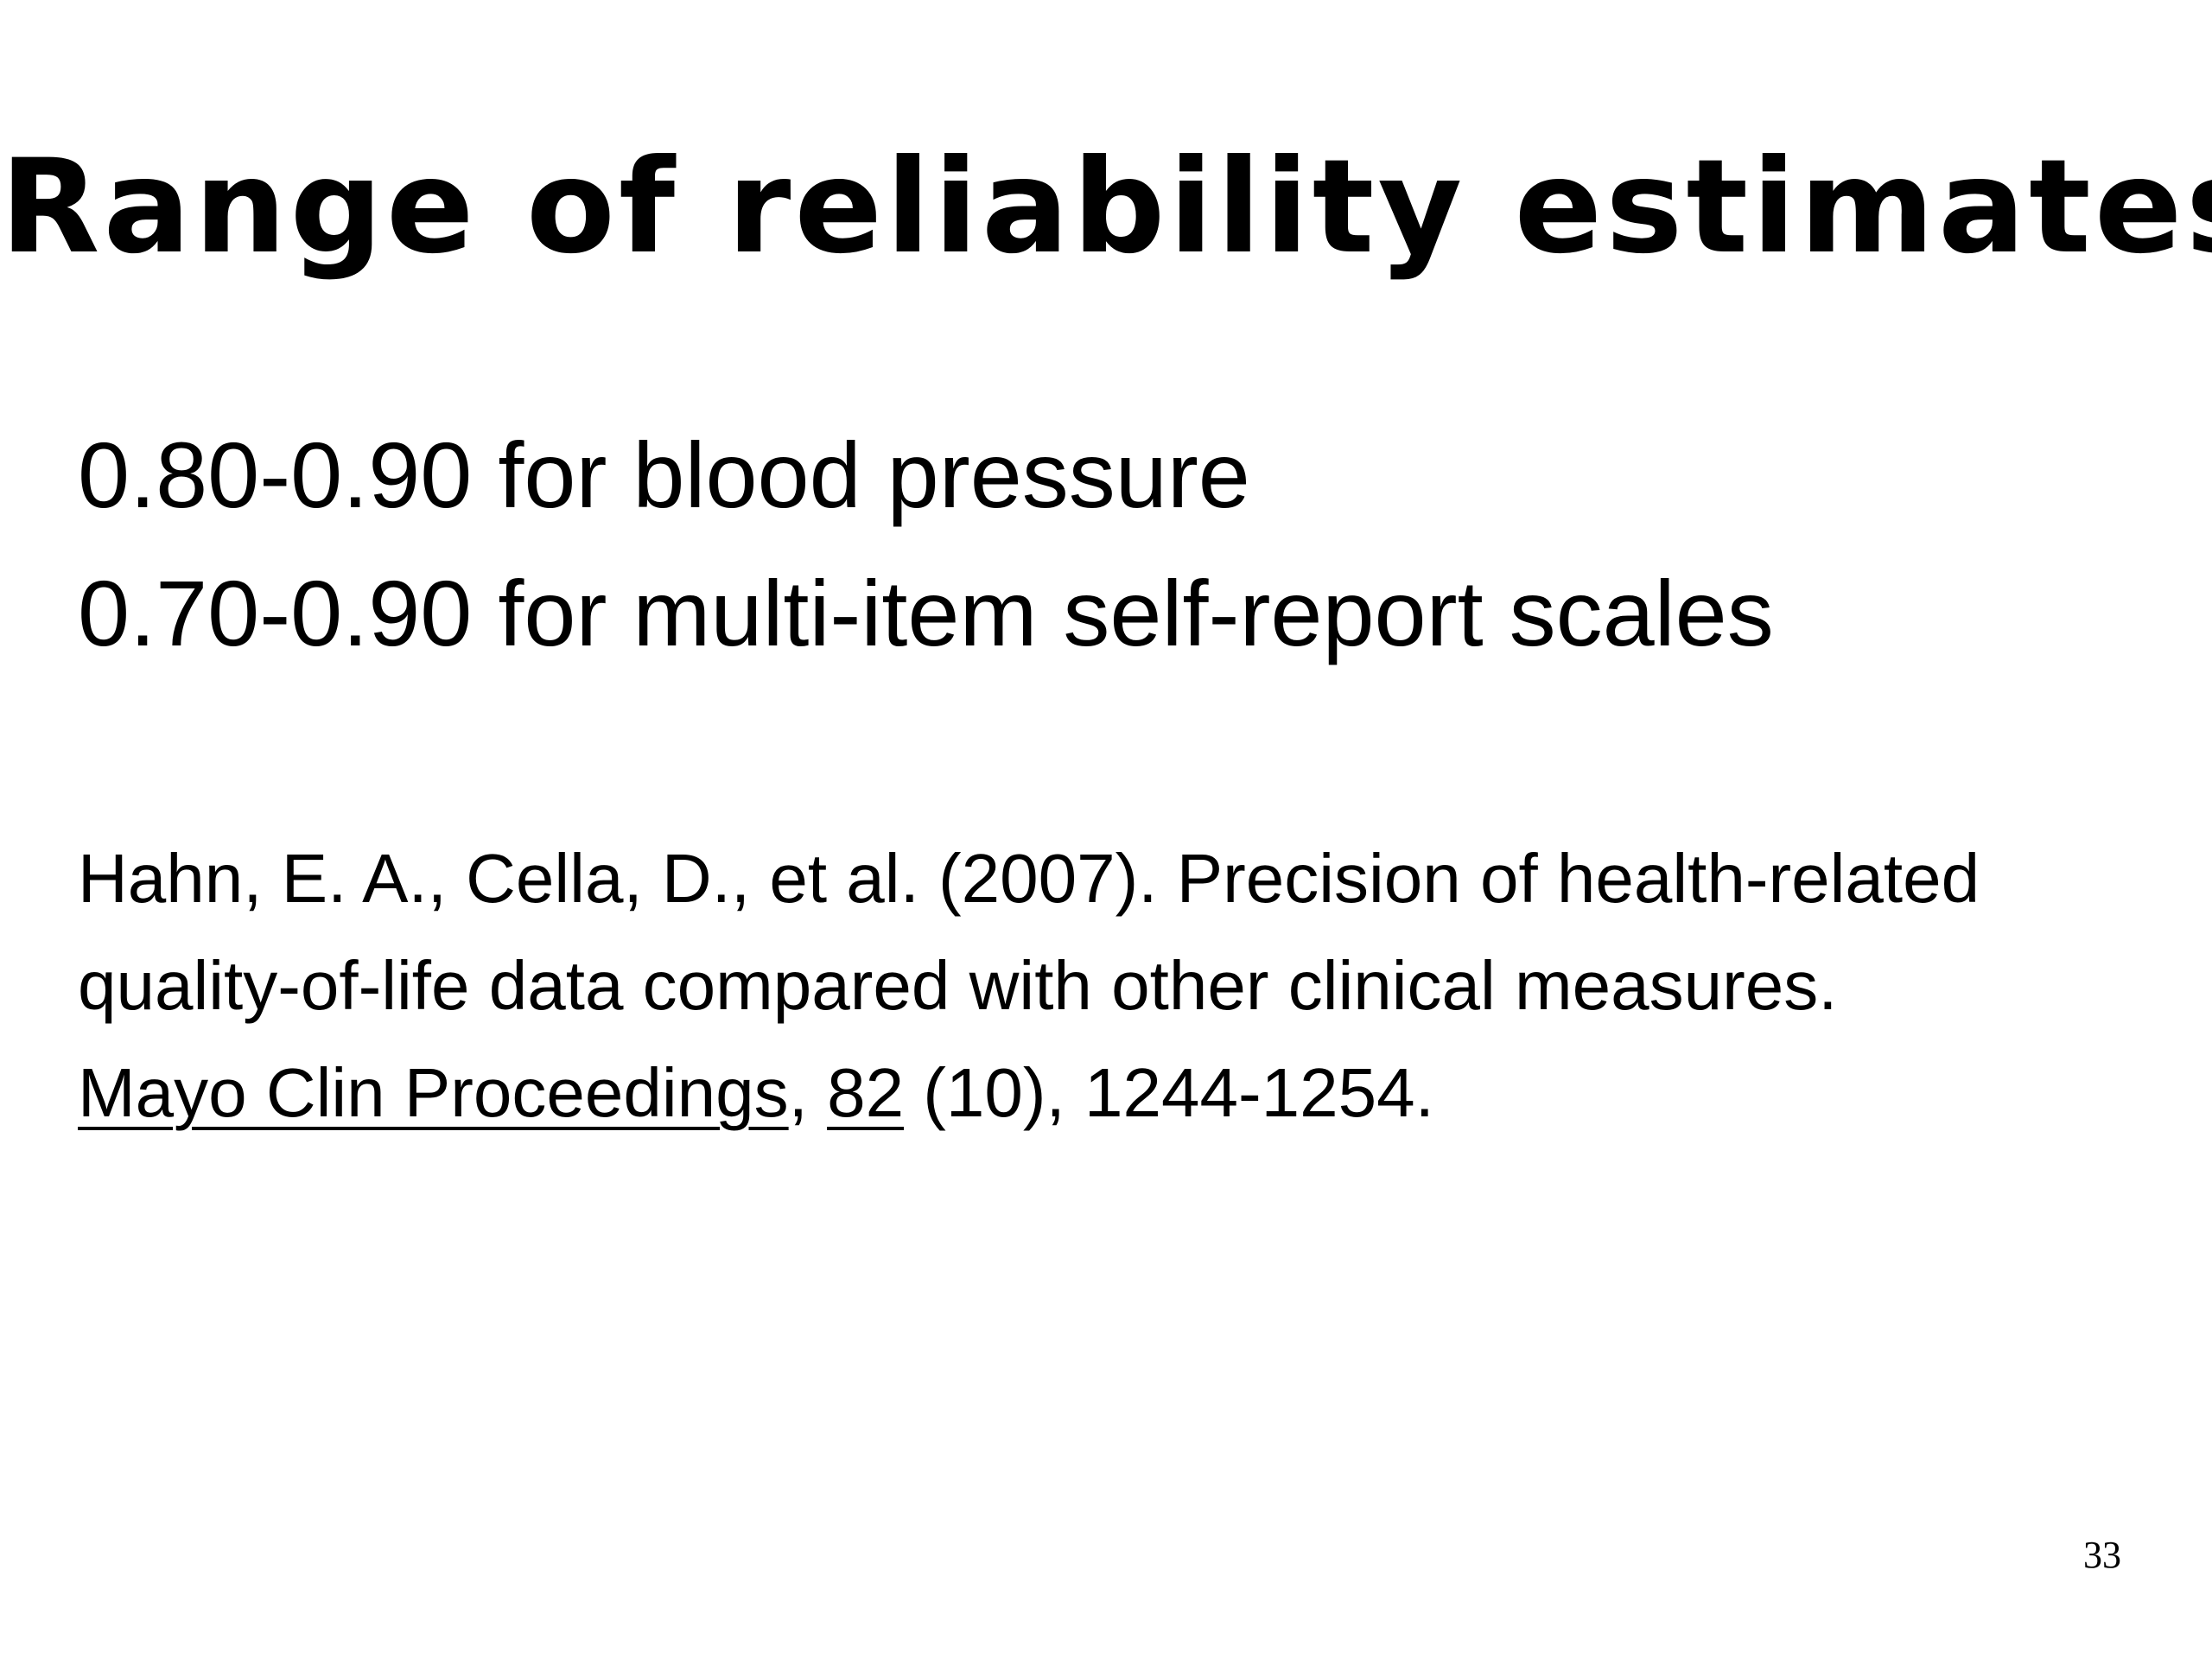  I want to click on citation-journal: Mayo Clin Proceedings, so click(433, 1092).